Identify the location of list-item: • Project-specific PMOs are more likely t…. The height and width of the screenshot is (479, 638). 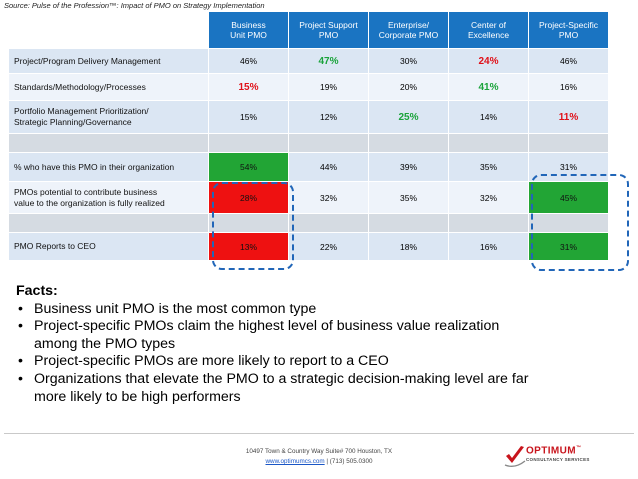
(203, 361).